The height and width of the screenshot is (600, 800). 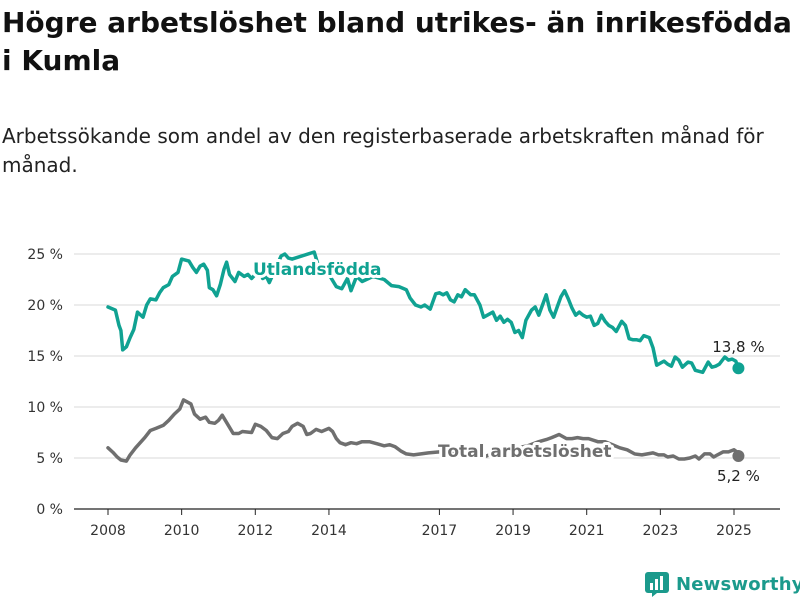 I want to click on series-label-foreign-born: Utlandsfödda, so click(x=317, y=270).